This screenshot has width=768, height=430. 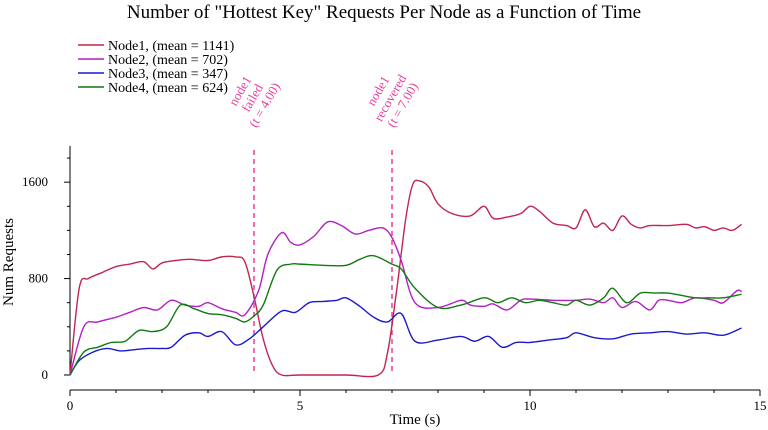 What do you see at coordinates (168, 60) in the screenshot?
I see `legend-label-node2: Node2, (mean = 702)` at bounding box center [168, 60].